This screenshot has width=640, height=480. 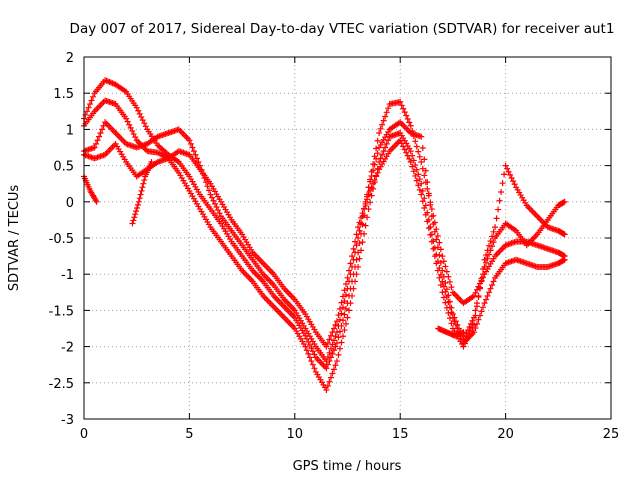 What do you see at coordinates (63, 94) in the screenshot?
I see `y-tick-label: 1.5` at bounding box center [63, 94].